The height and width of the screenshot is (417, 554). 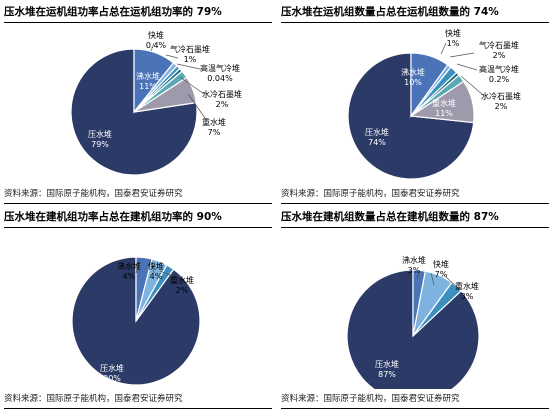 What do you see at coordinates (112, 378) in the screenshot?
I see `slice-value-压水堆: 90%` at bounding box center [112, 378].